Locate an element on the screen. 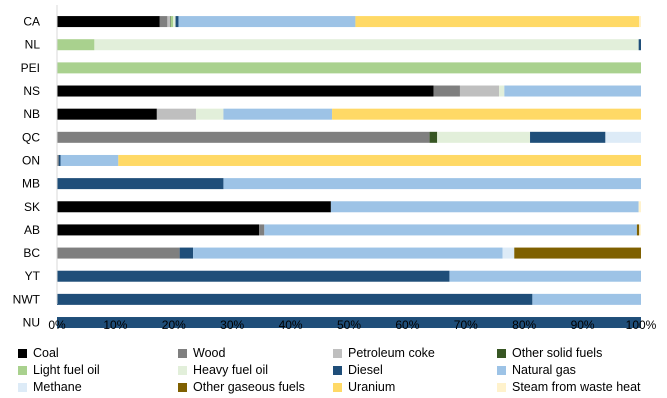  bar-segment-ab-other-gaseous-fuels is located at coordinates (638, 230).